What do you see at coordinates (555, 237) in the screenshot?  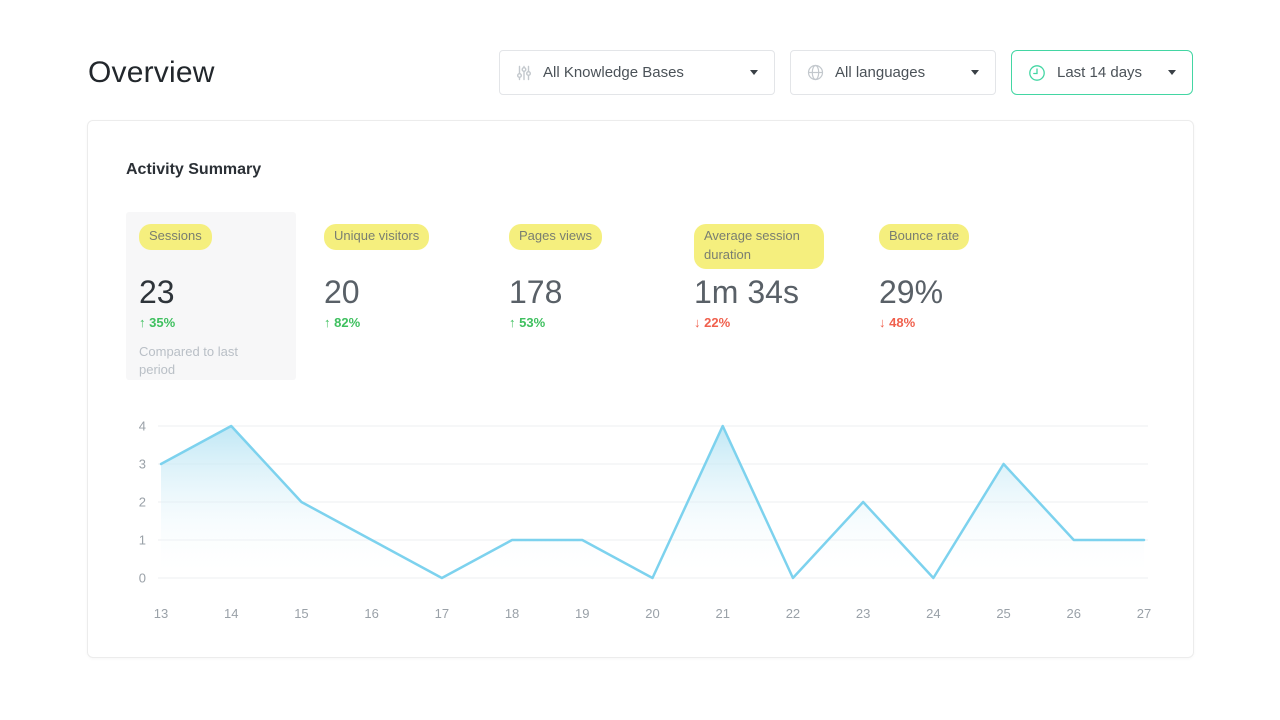 I see `metric-label: Pages views` at bounding box center [555, 237].